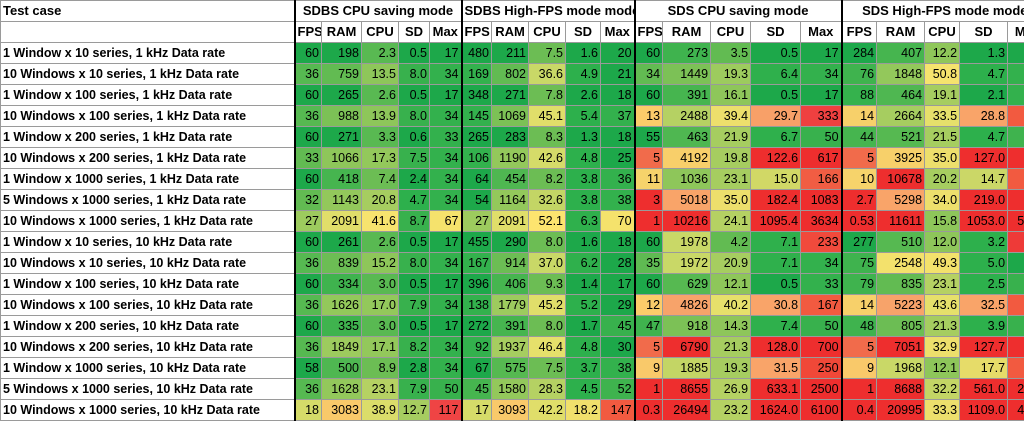 The image size is (1024, 421). Describe the element at coordinates (901, 95) in the screenshot. I see `metric-cell-ram: 464` at that location.